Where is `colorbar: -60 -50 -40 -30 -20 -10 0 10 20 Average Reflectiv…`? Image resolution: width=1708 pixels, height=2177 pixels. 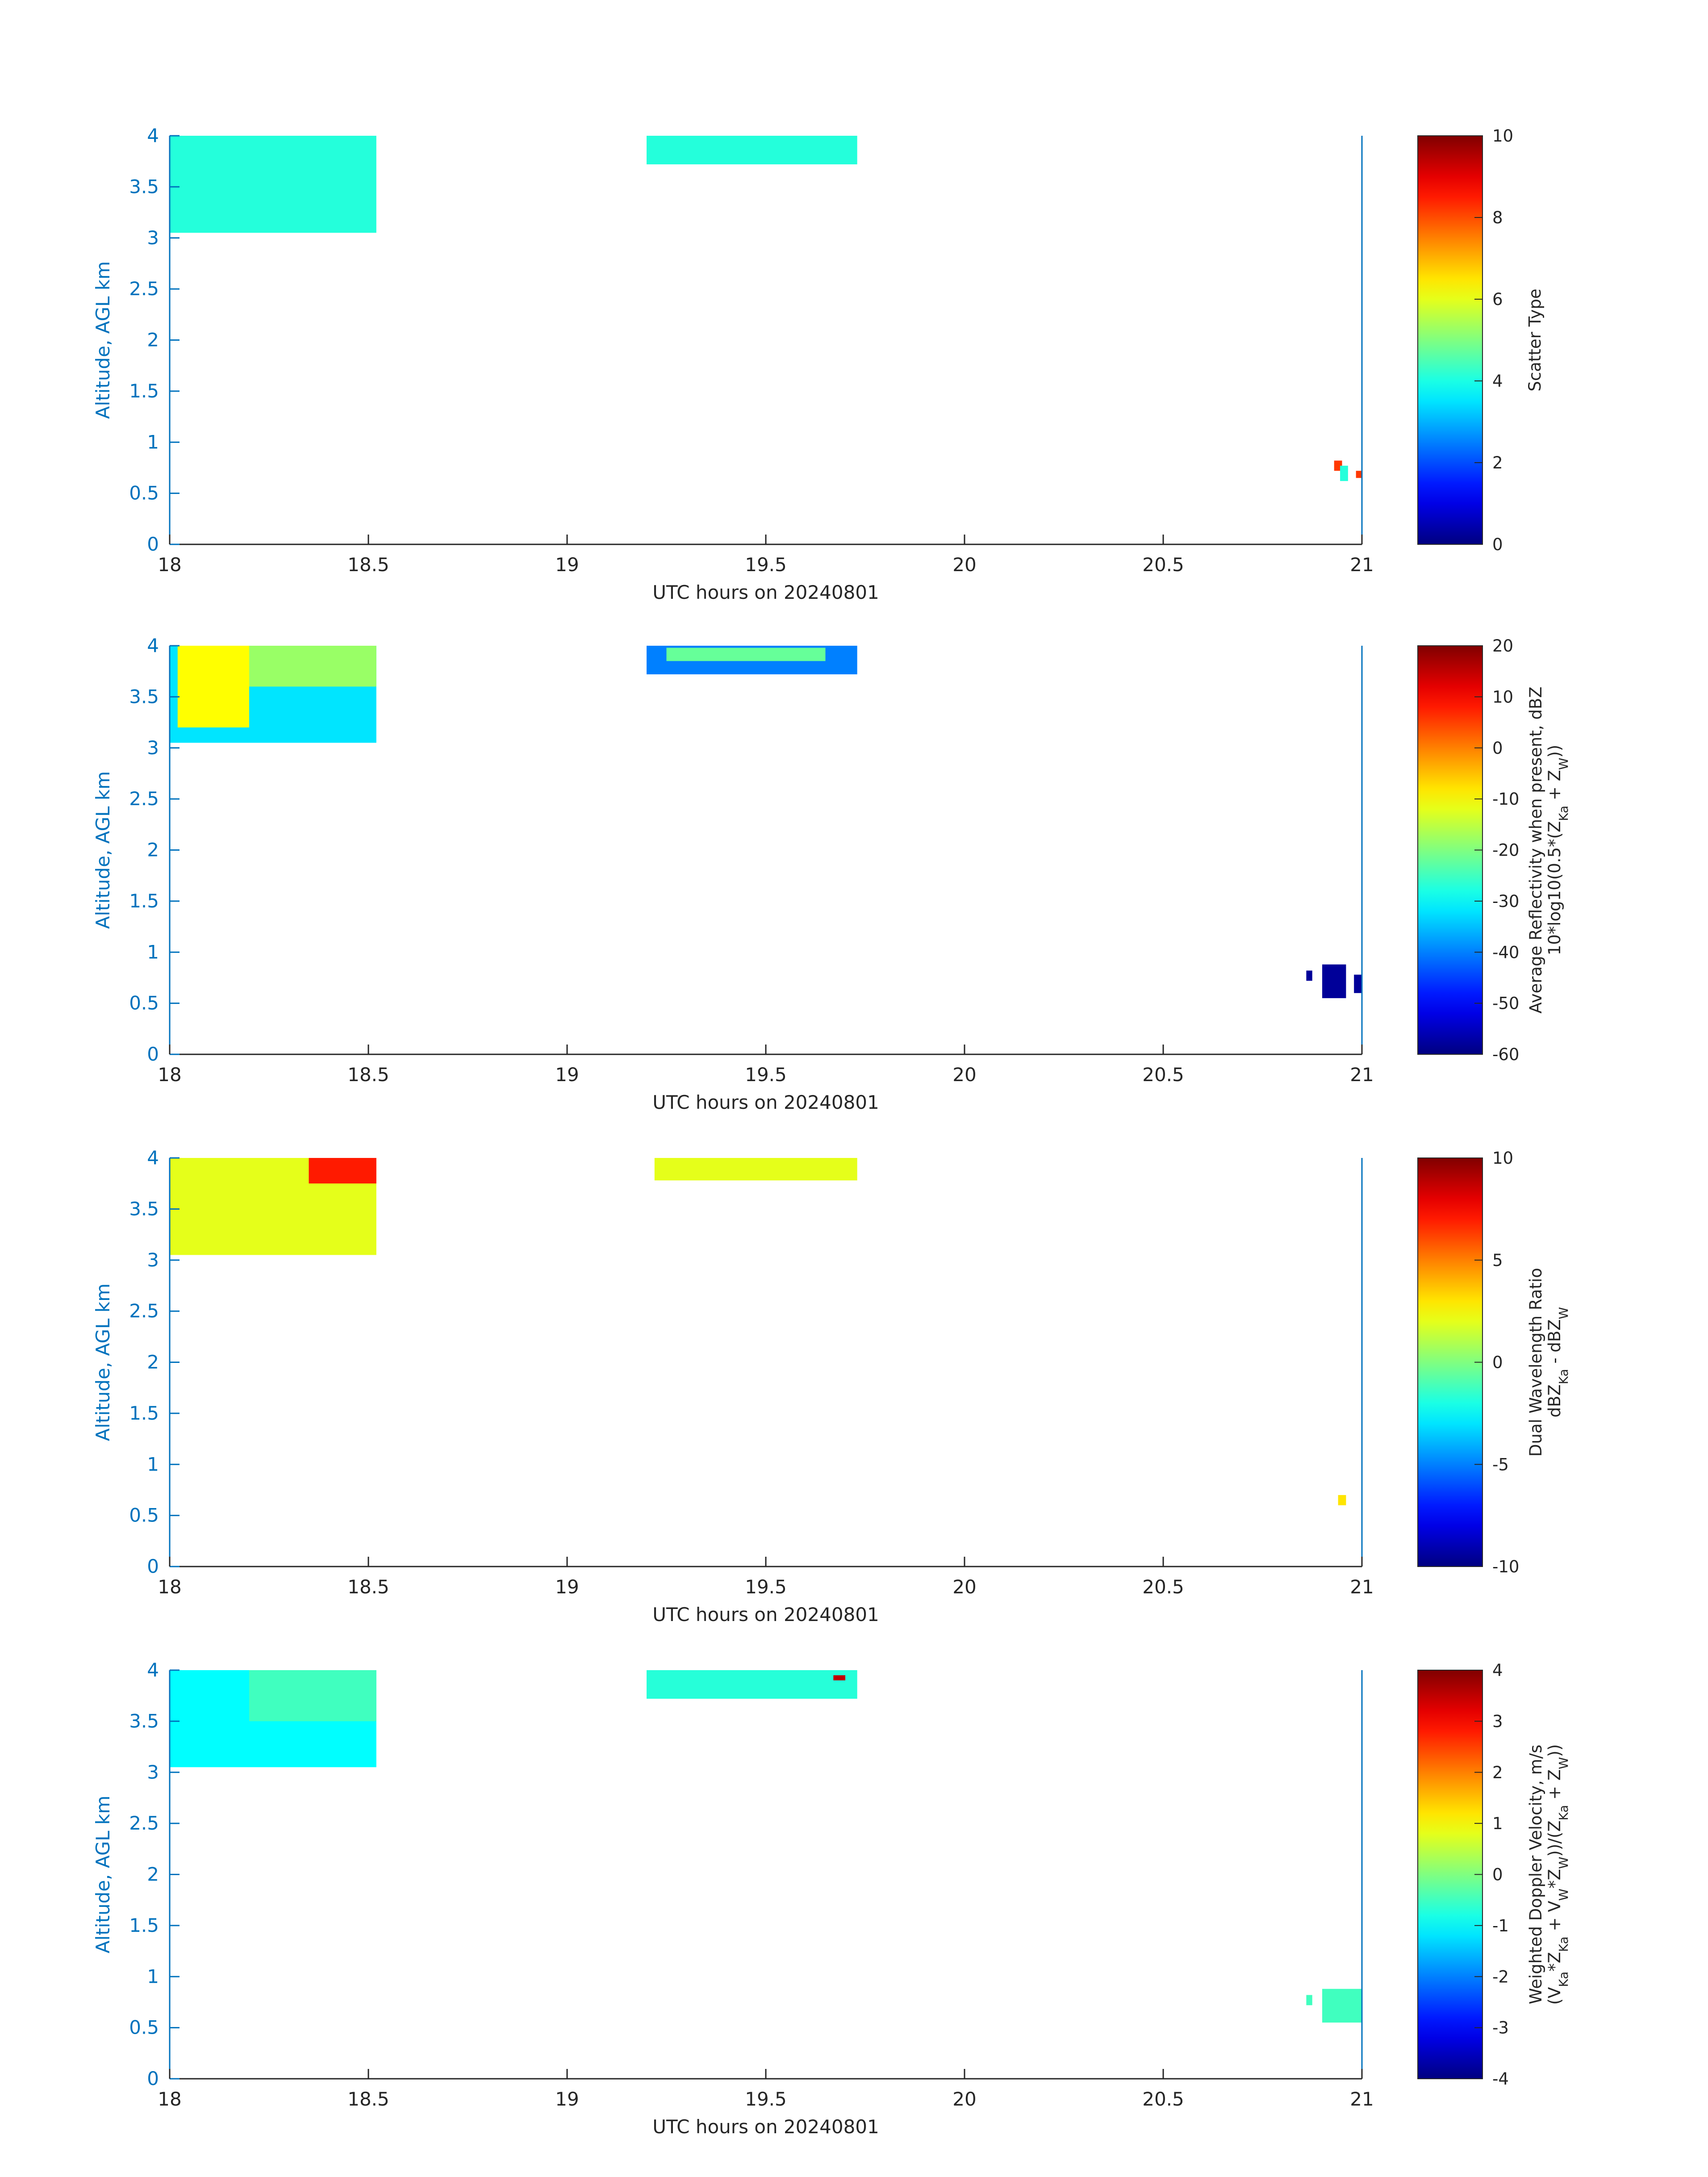 colorbar: -60 -50 -40 -30 -20 -10 0 10 20 Average Reflectiv… is located at coordinates (1494, 850).